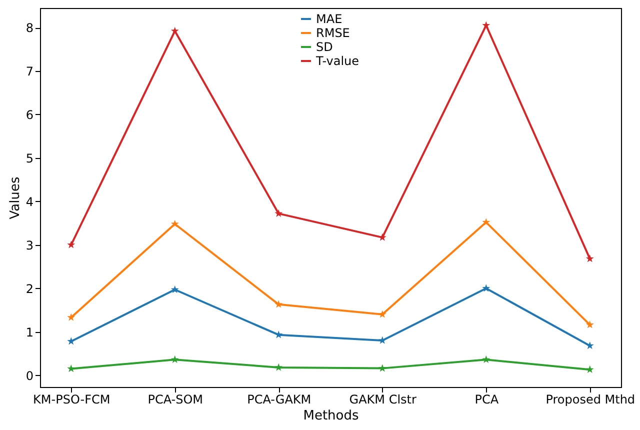 The image size is (640, 430). I want to click on y-tick-label: 2, so click(30, 289).